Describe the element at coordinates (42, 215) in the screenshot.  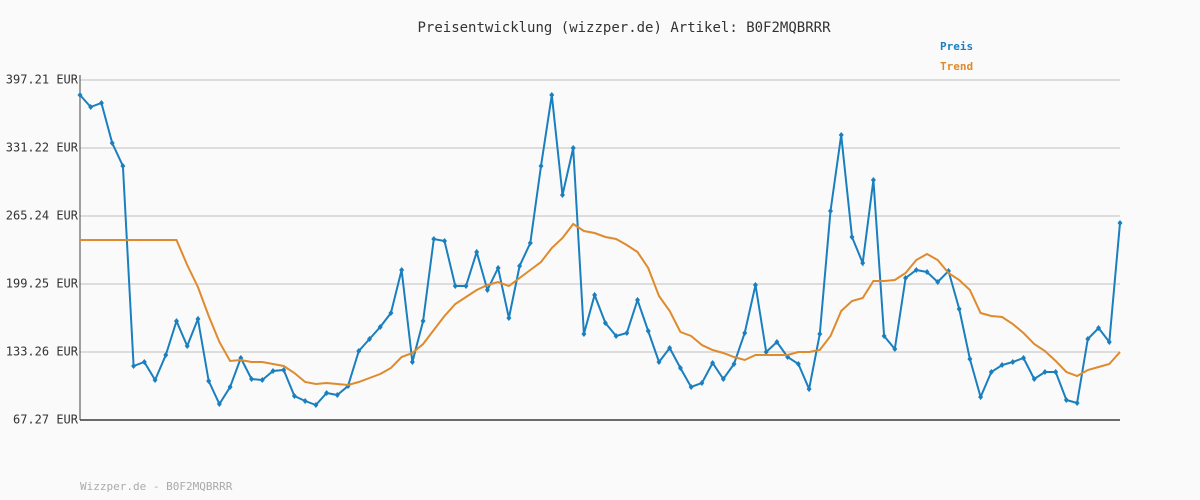
I see `y-tick-label: 265.24 EUR` at that location.